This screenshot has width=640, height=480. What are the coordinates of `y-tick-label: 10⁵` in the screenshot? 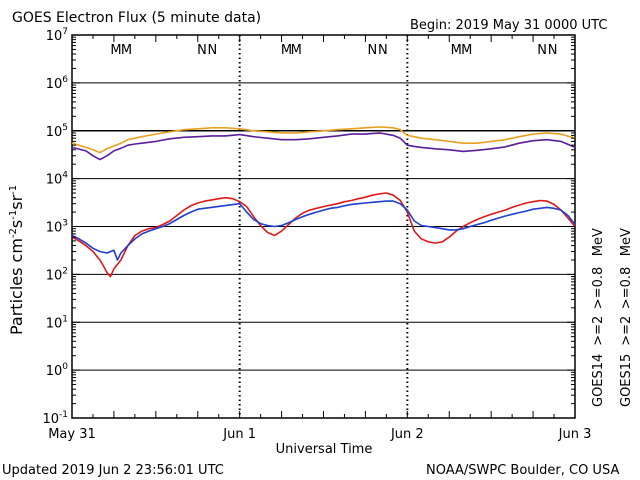 It's located at (57, 131).